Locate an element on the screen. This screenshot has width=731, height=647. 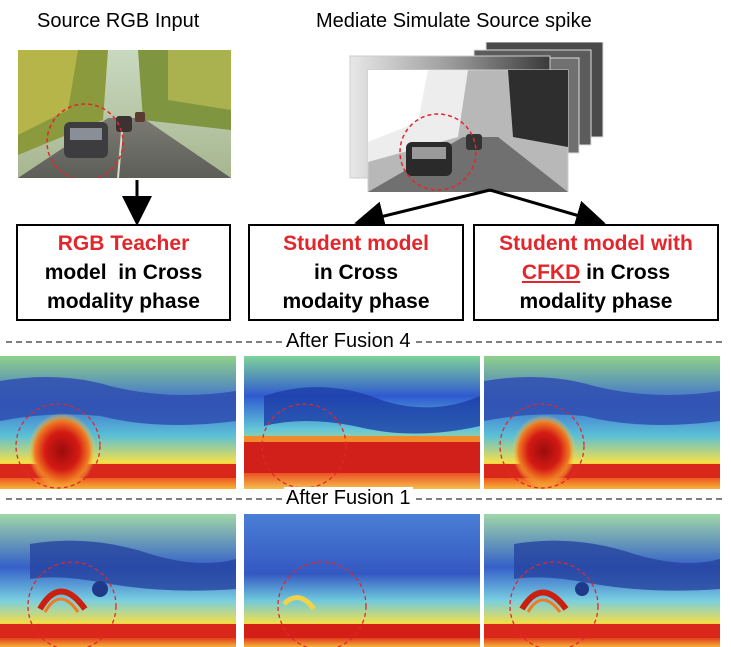
teacher-box-line2: model in Cross is located at coordinates (123, 272).